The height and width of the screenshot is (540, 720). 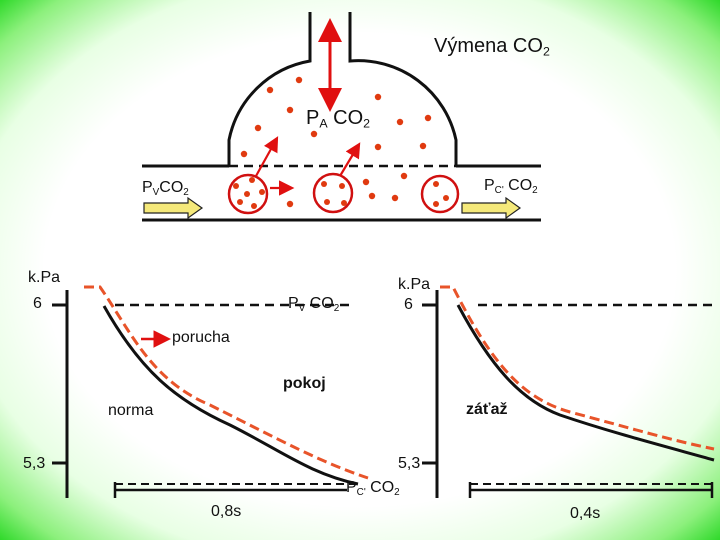 What do you see at coordinates (585, 383) in the screenshot?
I see `right-curve-normal` at bounding box center [585, 383].